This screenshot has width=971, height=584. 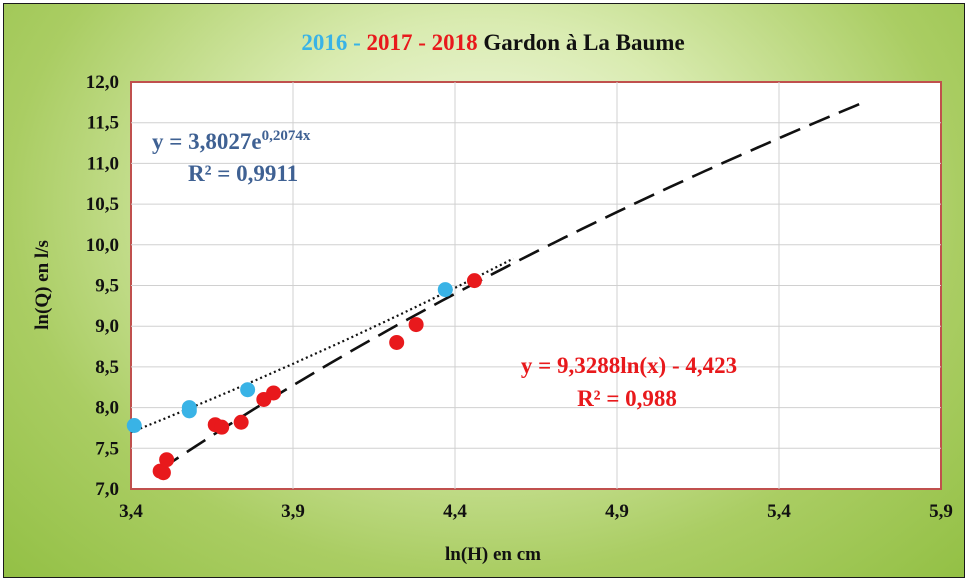 What do you see at coordinates (102, 82) in the screenshot?
I see `y-tick-label: 12,0` at bounding box center [102, 82].